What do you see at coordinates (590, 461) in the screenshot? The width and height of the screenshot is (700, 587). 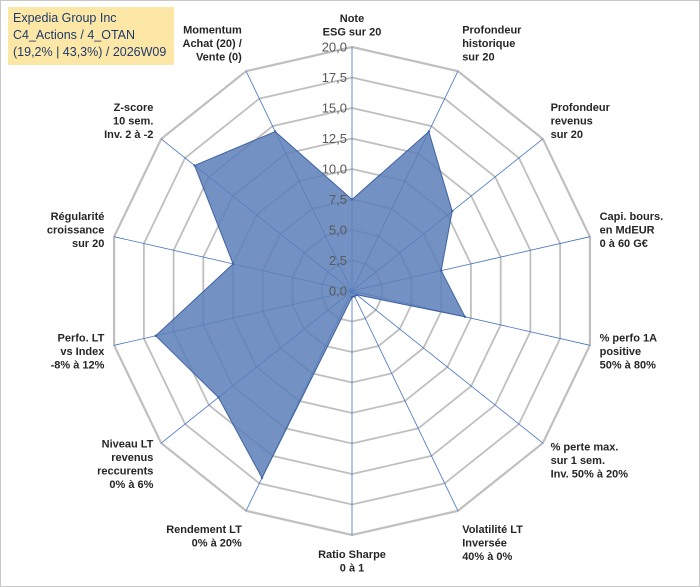 I see `axis-label: % perte max. sur 1 sem. Inv. 50% à 20%` at bounding box center [590, 461].